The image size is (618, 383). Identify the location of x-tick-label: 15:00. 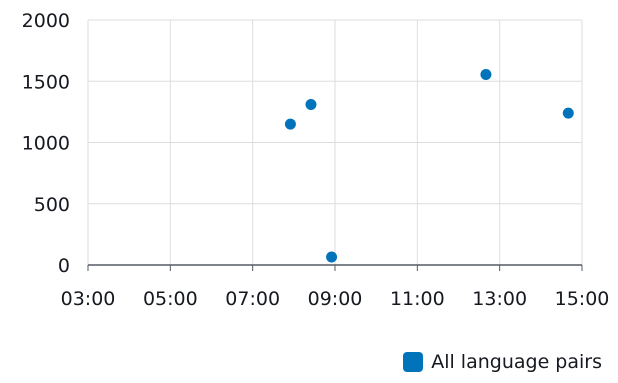
(582, 299).